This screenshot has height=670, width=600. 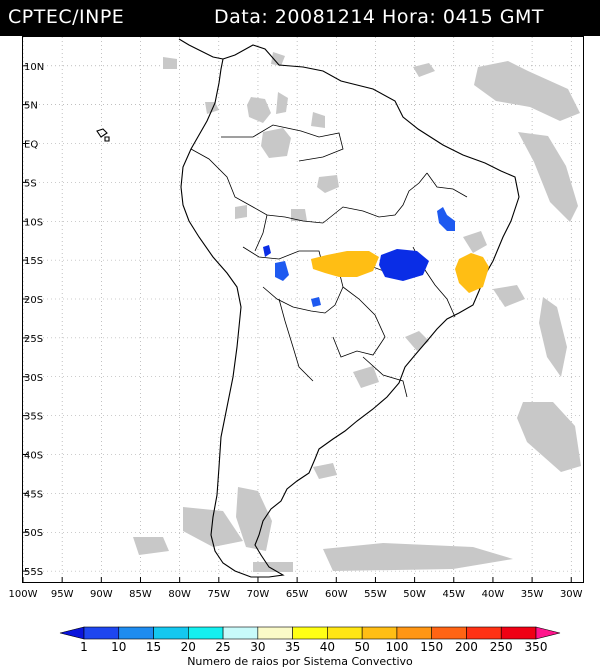 What do you see at coordinates (179, 594) in the screenshot?
I see `lon-label: 80W` at bounding box center [179, 594].